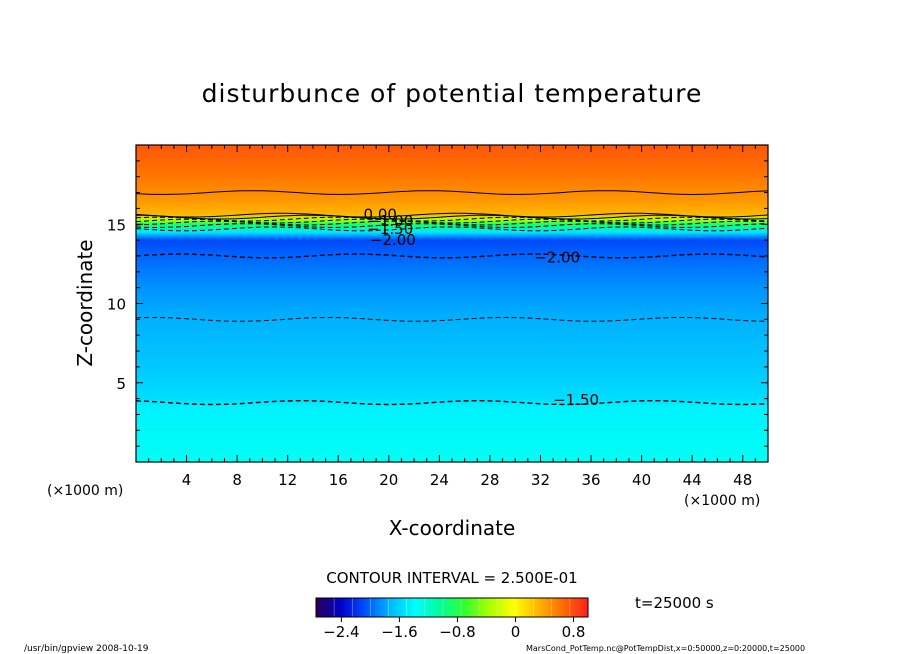 Image resolution: width=904 pixels, height=654 pixels. What do you see at coordinates (742, 480) in the screenshot?
I see `x-tick-label: 48` at bounding box center [742, 480].